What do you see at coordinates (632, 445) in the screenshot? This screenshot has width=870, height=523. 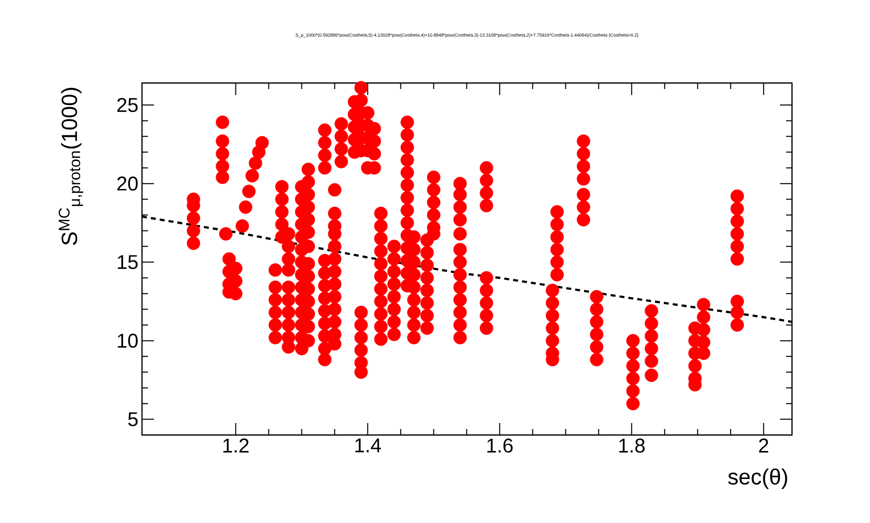 I see `x-tick-label: 1.8` at bounding box center [632, 445].